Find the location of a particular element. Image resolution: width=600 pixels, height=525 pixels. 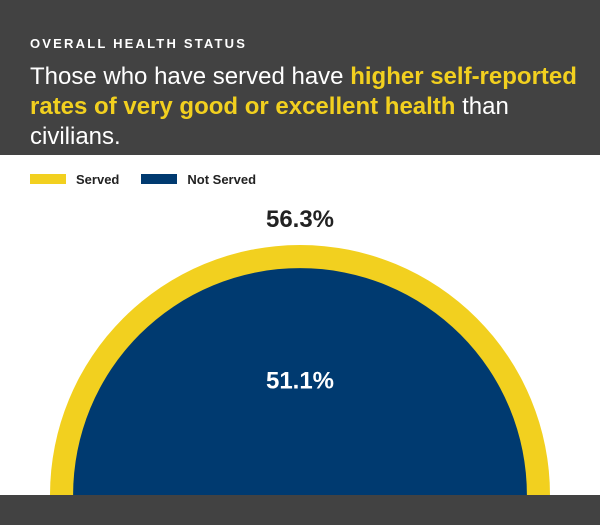

headline-part1: Those who have served have is located at coordinates (190, 76).